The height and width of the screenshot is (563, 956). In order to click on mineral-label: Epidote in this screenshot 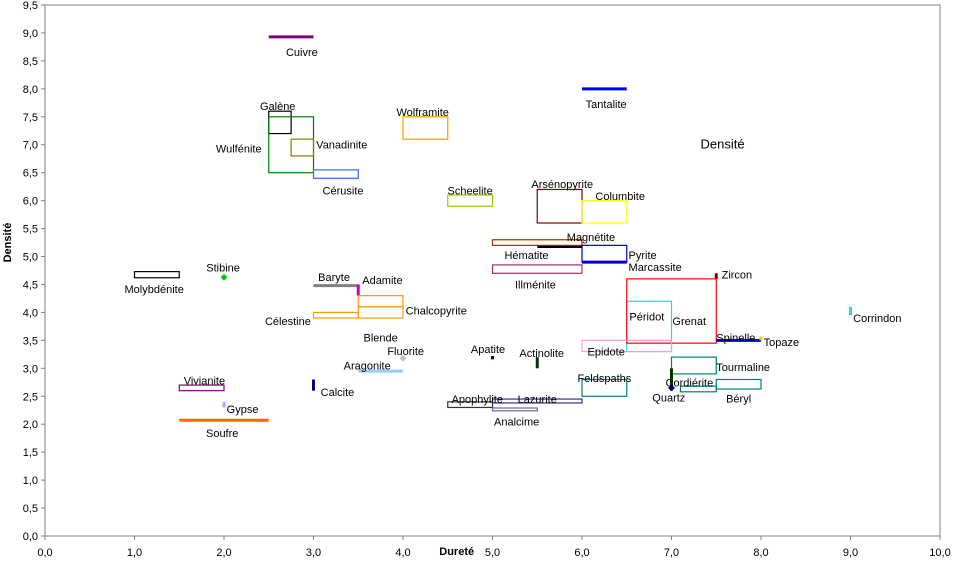, I will do `click(606, 353)`.